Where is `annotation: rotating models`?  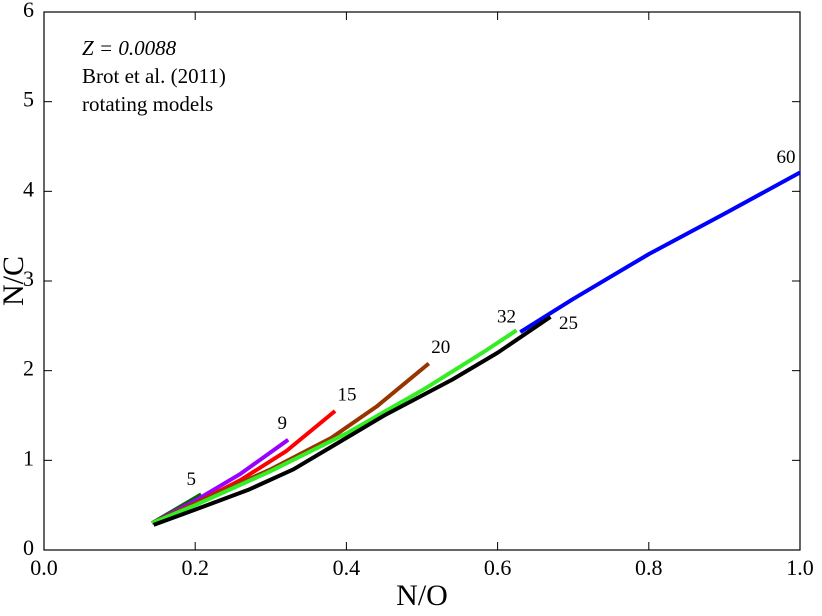 annotation: rotating models is located at coordinates (147, 104).